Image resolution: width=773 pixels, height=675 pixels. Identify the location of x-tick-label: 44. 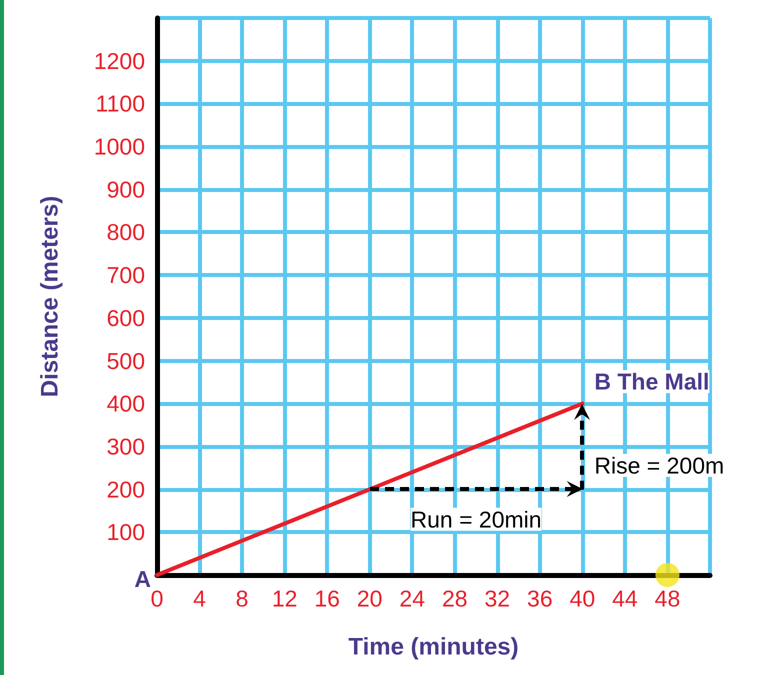
(625, 599).